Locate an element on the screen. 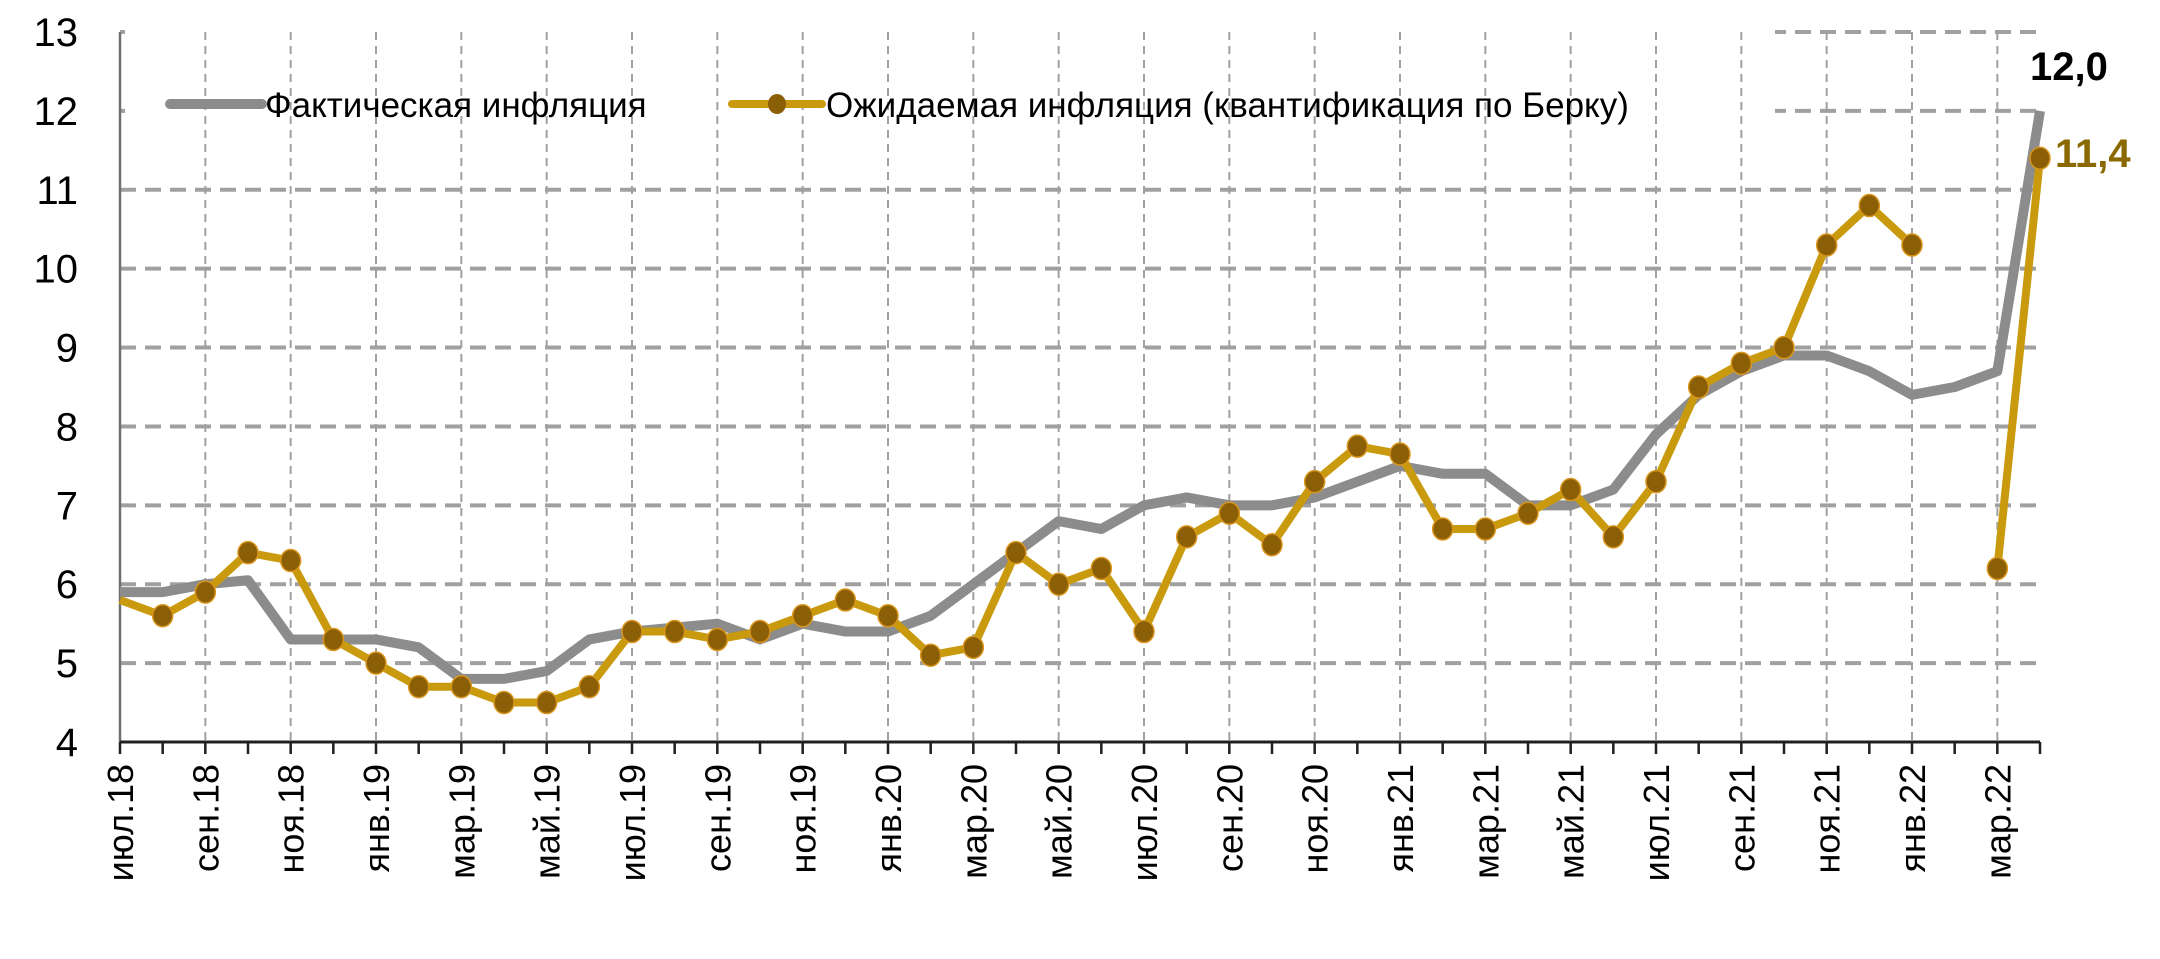 Image resolution: width=2160 pixels, height=959 pixels. x-tick-label: июл.18 is located at coordinates (120, 822).